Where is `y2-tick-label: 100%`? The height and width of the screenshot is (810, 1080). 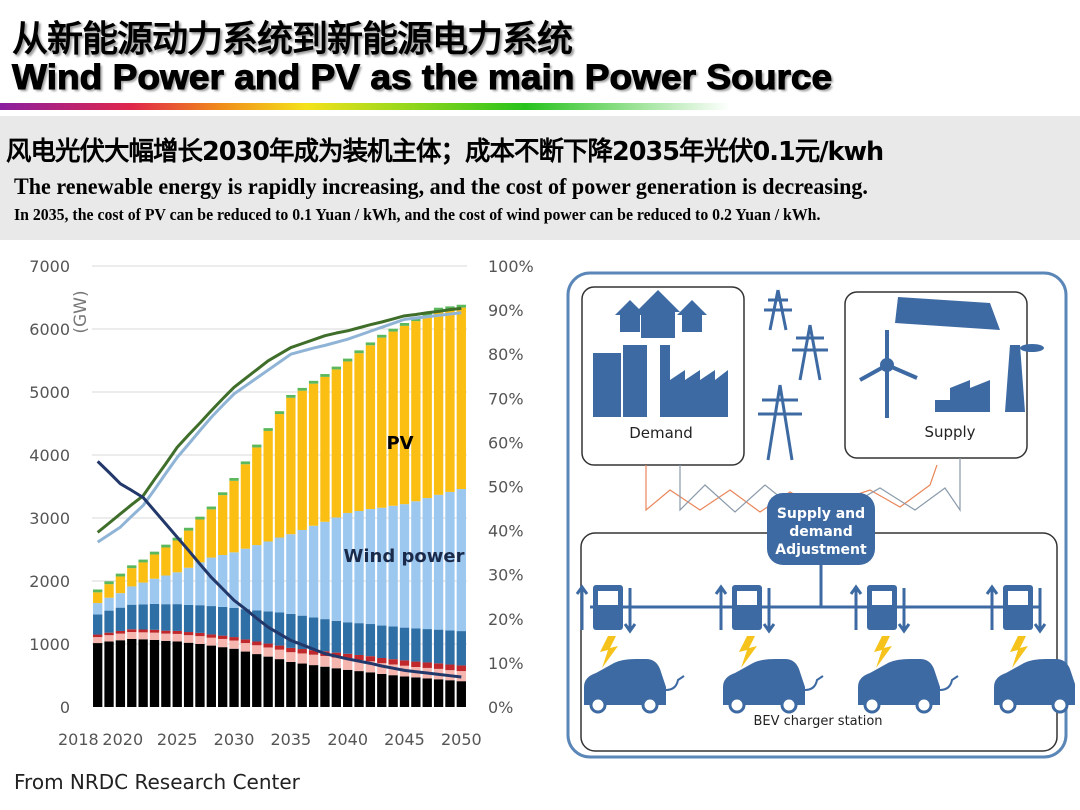 y2-tick-label: 100% is located at coordinates (511, 266).